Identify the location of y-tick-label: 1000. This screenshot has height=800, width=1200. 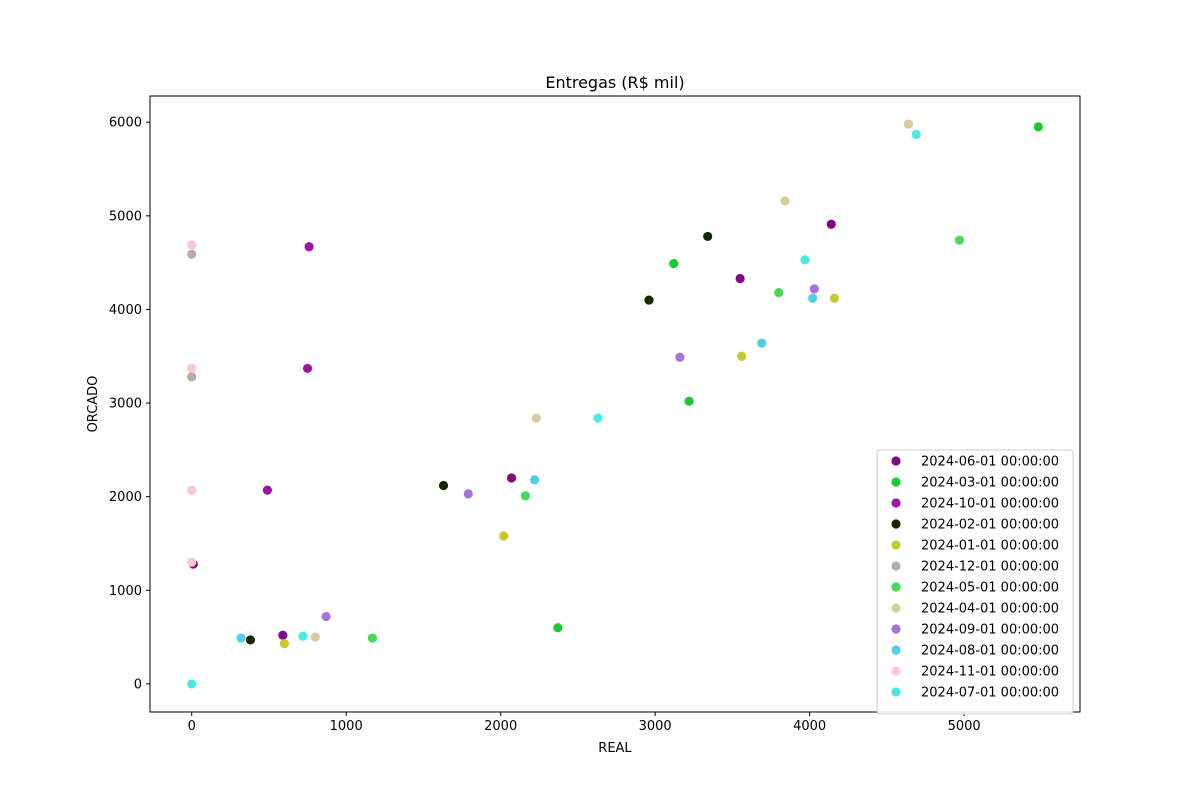
(125, 591).